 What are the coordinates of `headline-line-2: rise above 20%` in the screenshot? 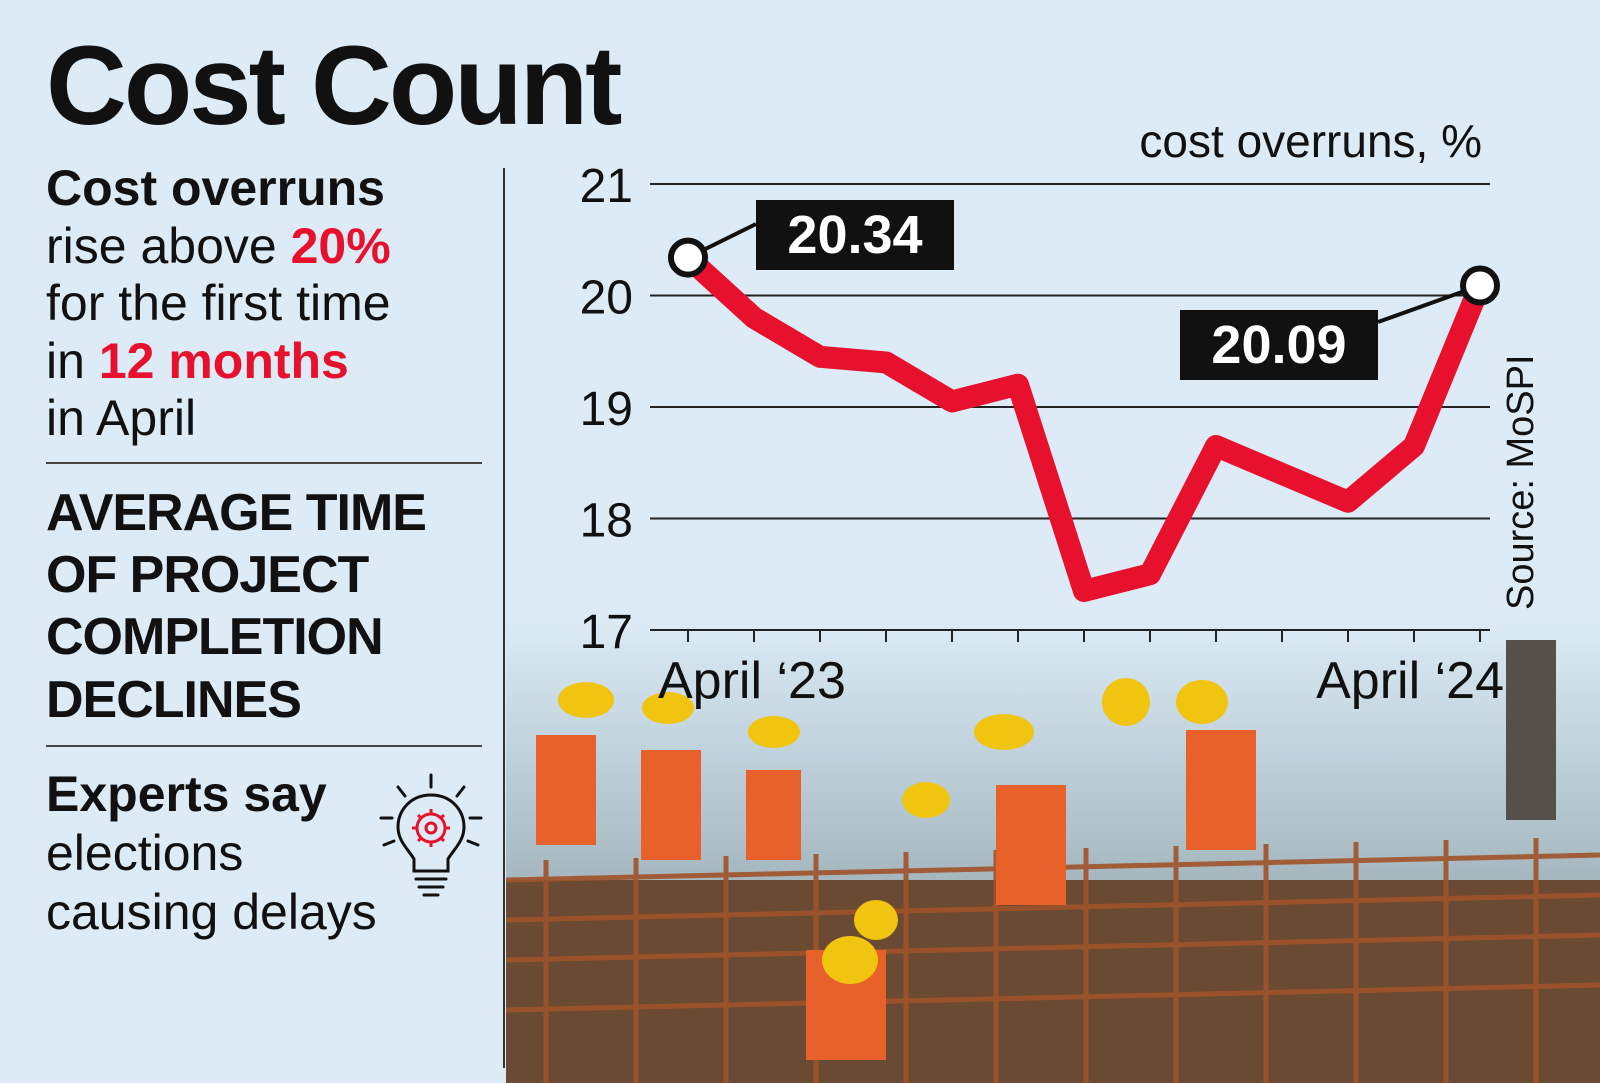 It's located at (266, 247).